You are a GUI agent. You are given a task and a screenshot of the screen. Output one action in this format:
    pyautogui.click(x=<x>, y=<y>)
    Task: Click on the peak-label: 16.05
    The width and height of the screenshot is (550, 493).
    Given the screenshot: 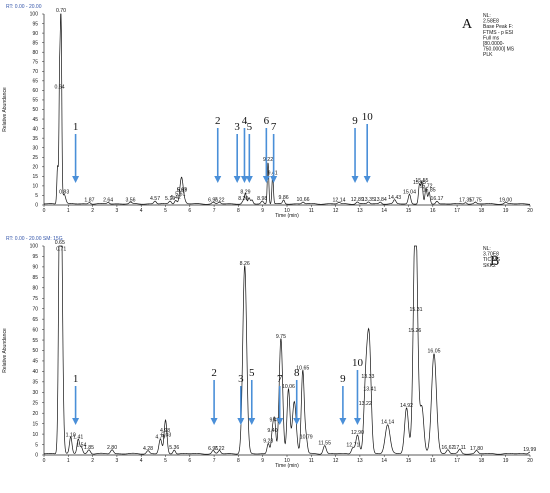 What is the action you would take?
    pyautogui.click(x=434, y=352)
    